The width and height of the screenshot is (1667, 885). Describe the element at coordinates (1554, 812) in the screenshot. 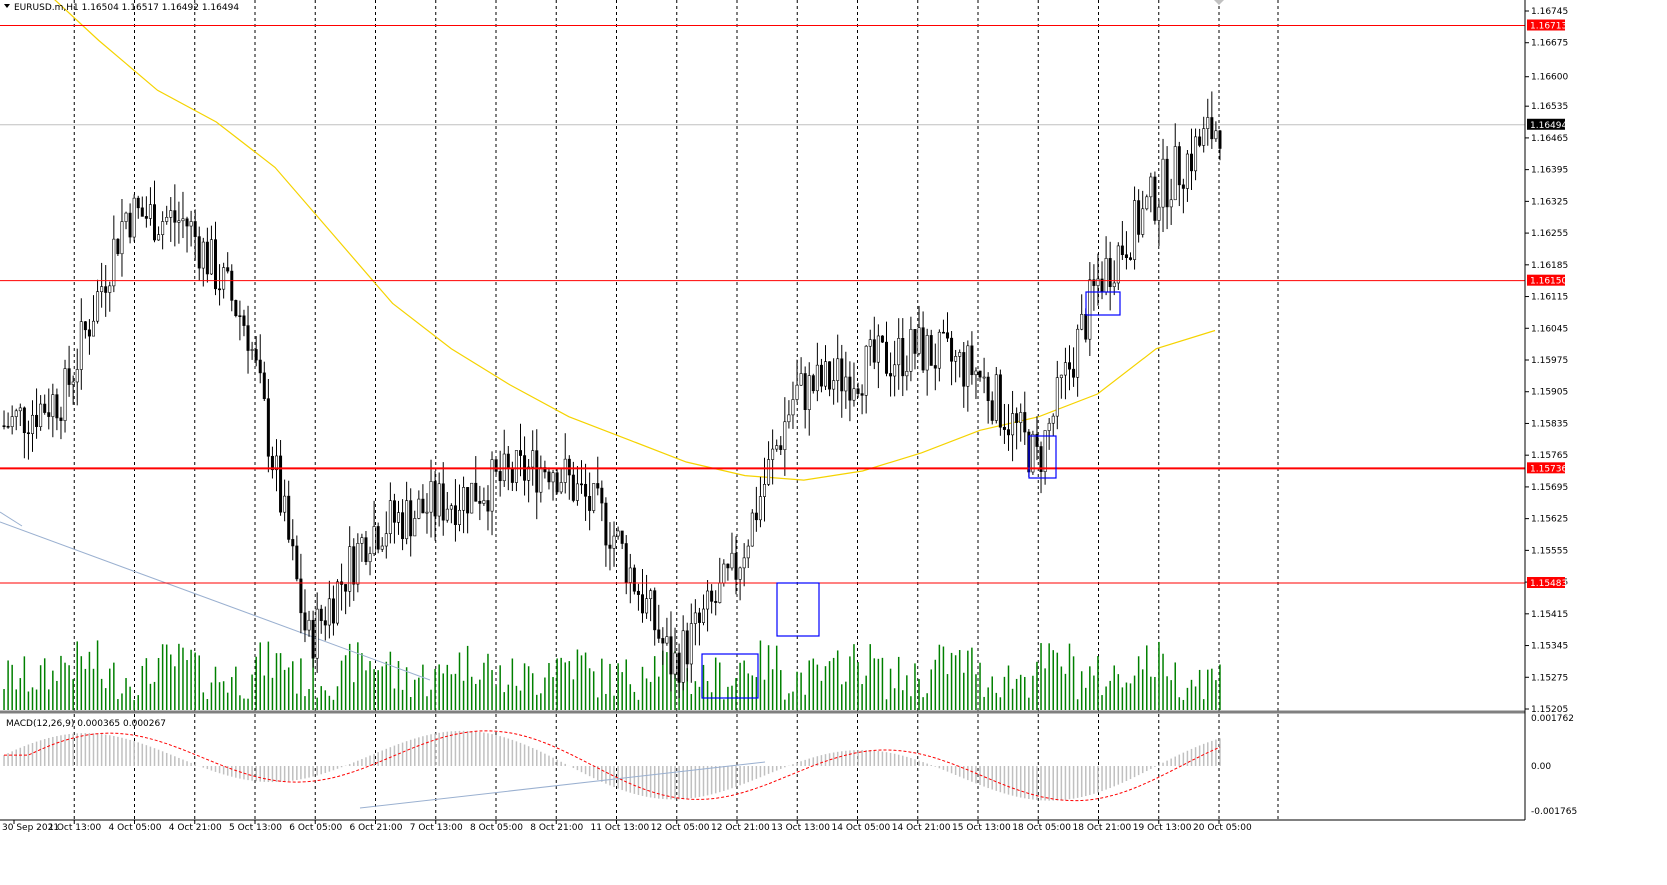

I see `macd-axis-label: -0.001765` at that location.